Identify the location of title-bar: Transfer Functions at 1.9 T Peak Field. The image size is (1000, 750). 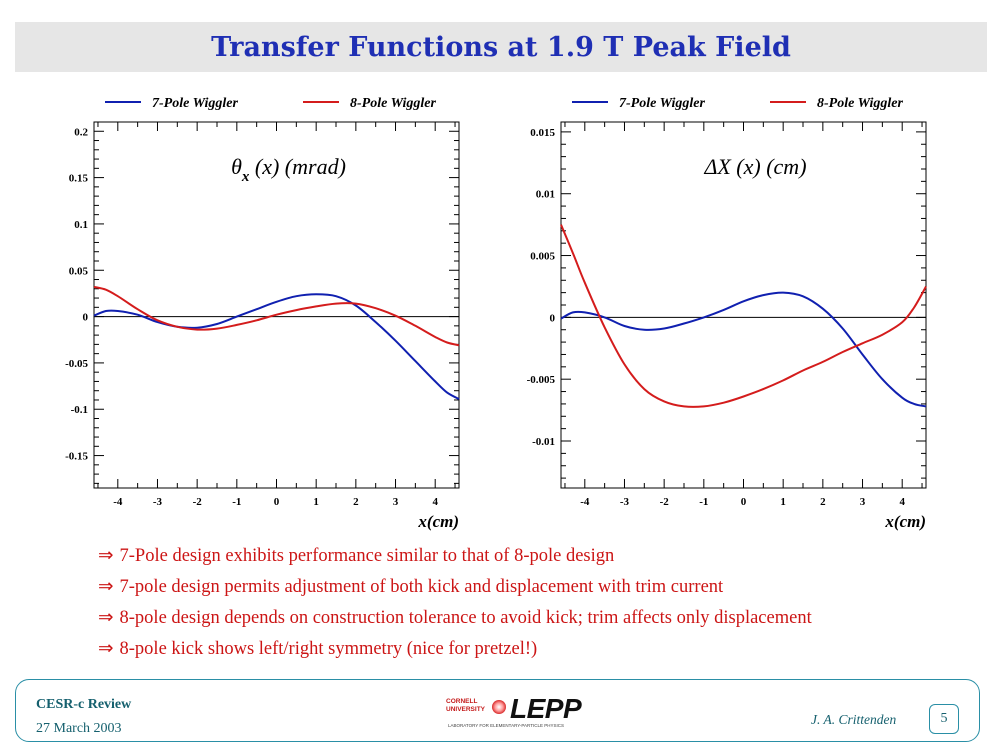
(501, 47).